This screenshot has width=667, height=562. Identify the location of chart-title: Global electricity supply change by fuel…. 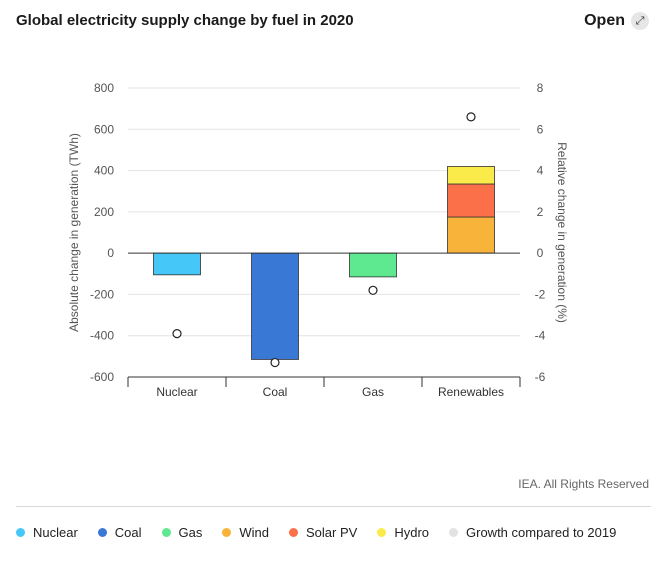
(185, 20).